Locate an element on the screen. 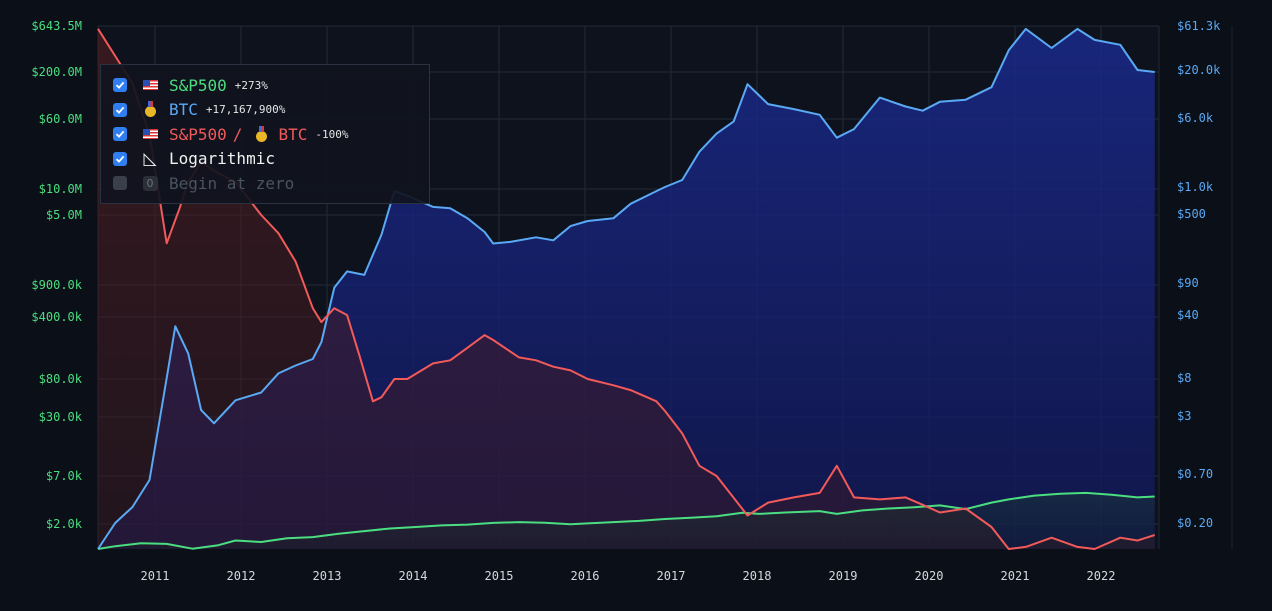  left-axis-tick-label: $60.0M is located at coordinates (60, 119).